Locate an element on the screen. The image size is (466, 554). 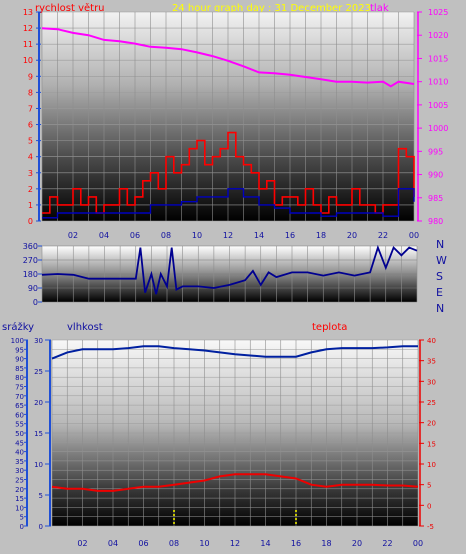
wind-speed-tick: 1 is located at coordinates (30, 205).